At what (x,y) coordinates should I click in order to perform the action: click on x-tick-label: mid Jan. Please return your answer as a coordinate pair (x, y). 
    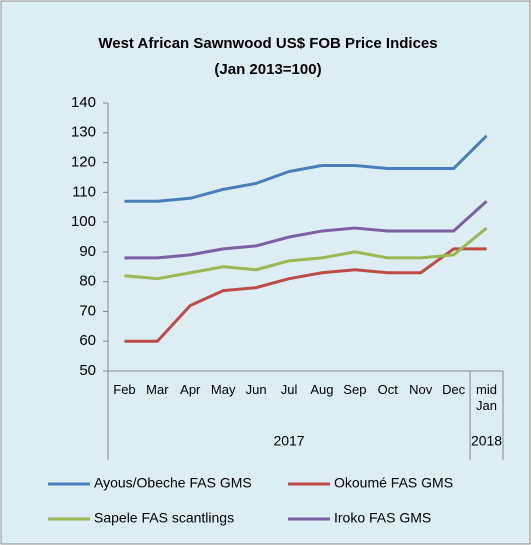
    Looking at the image, I should click on (487, 397).